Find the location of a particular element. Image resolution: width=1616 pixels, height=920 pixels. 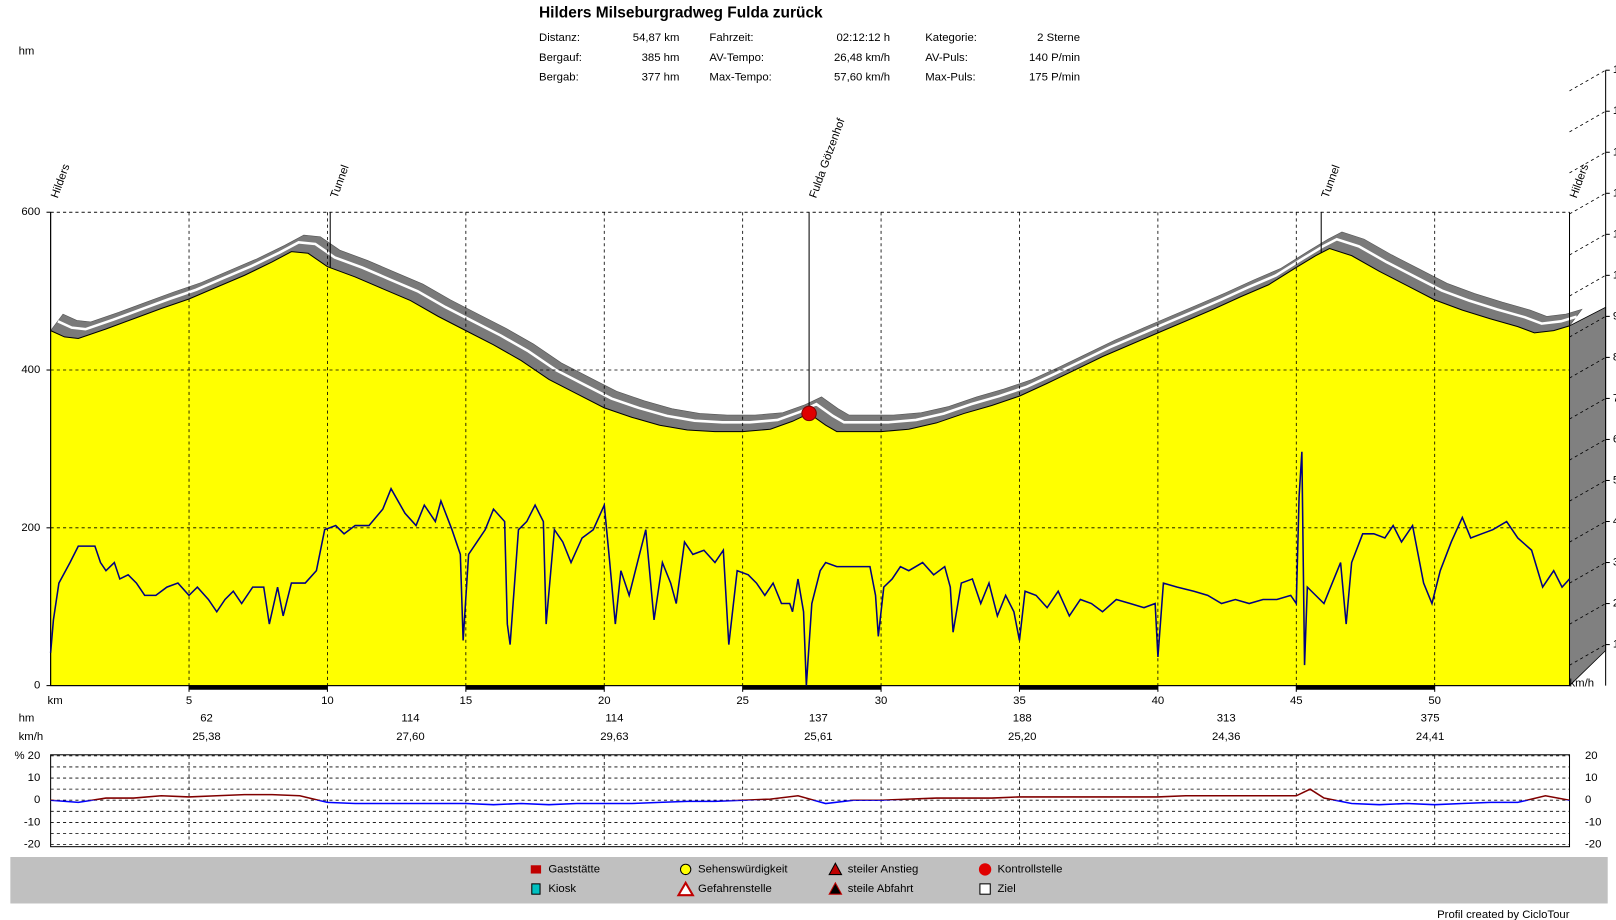

y-tick-label: -20 is located at coordinates (32, 845).